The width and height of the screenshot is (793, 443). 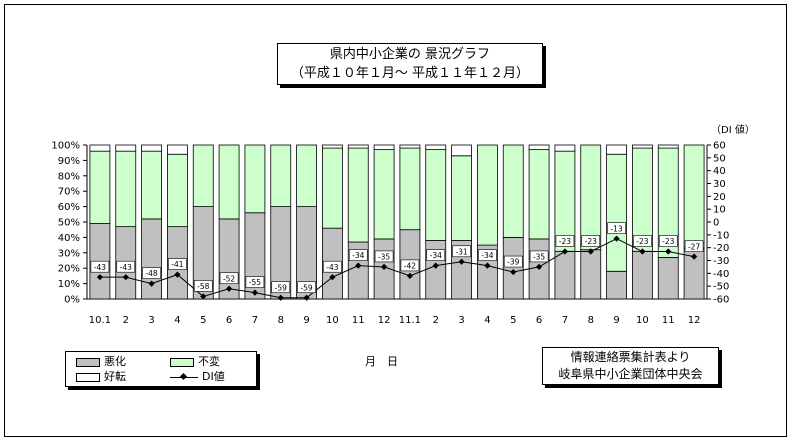 I want to click on legend-item-worse: 悪化, so click(x=101, y=362).